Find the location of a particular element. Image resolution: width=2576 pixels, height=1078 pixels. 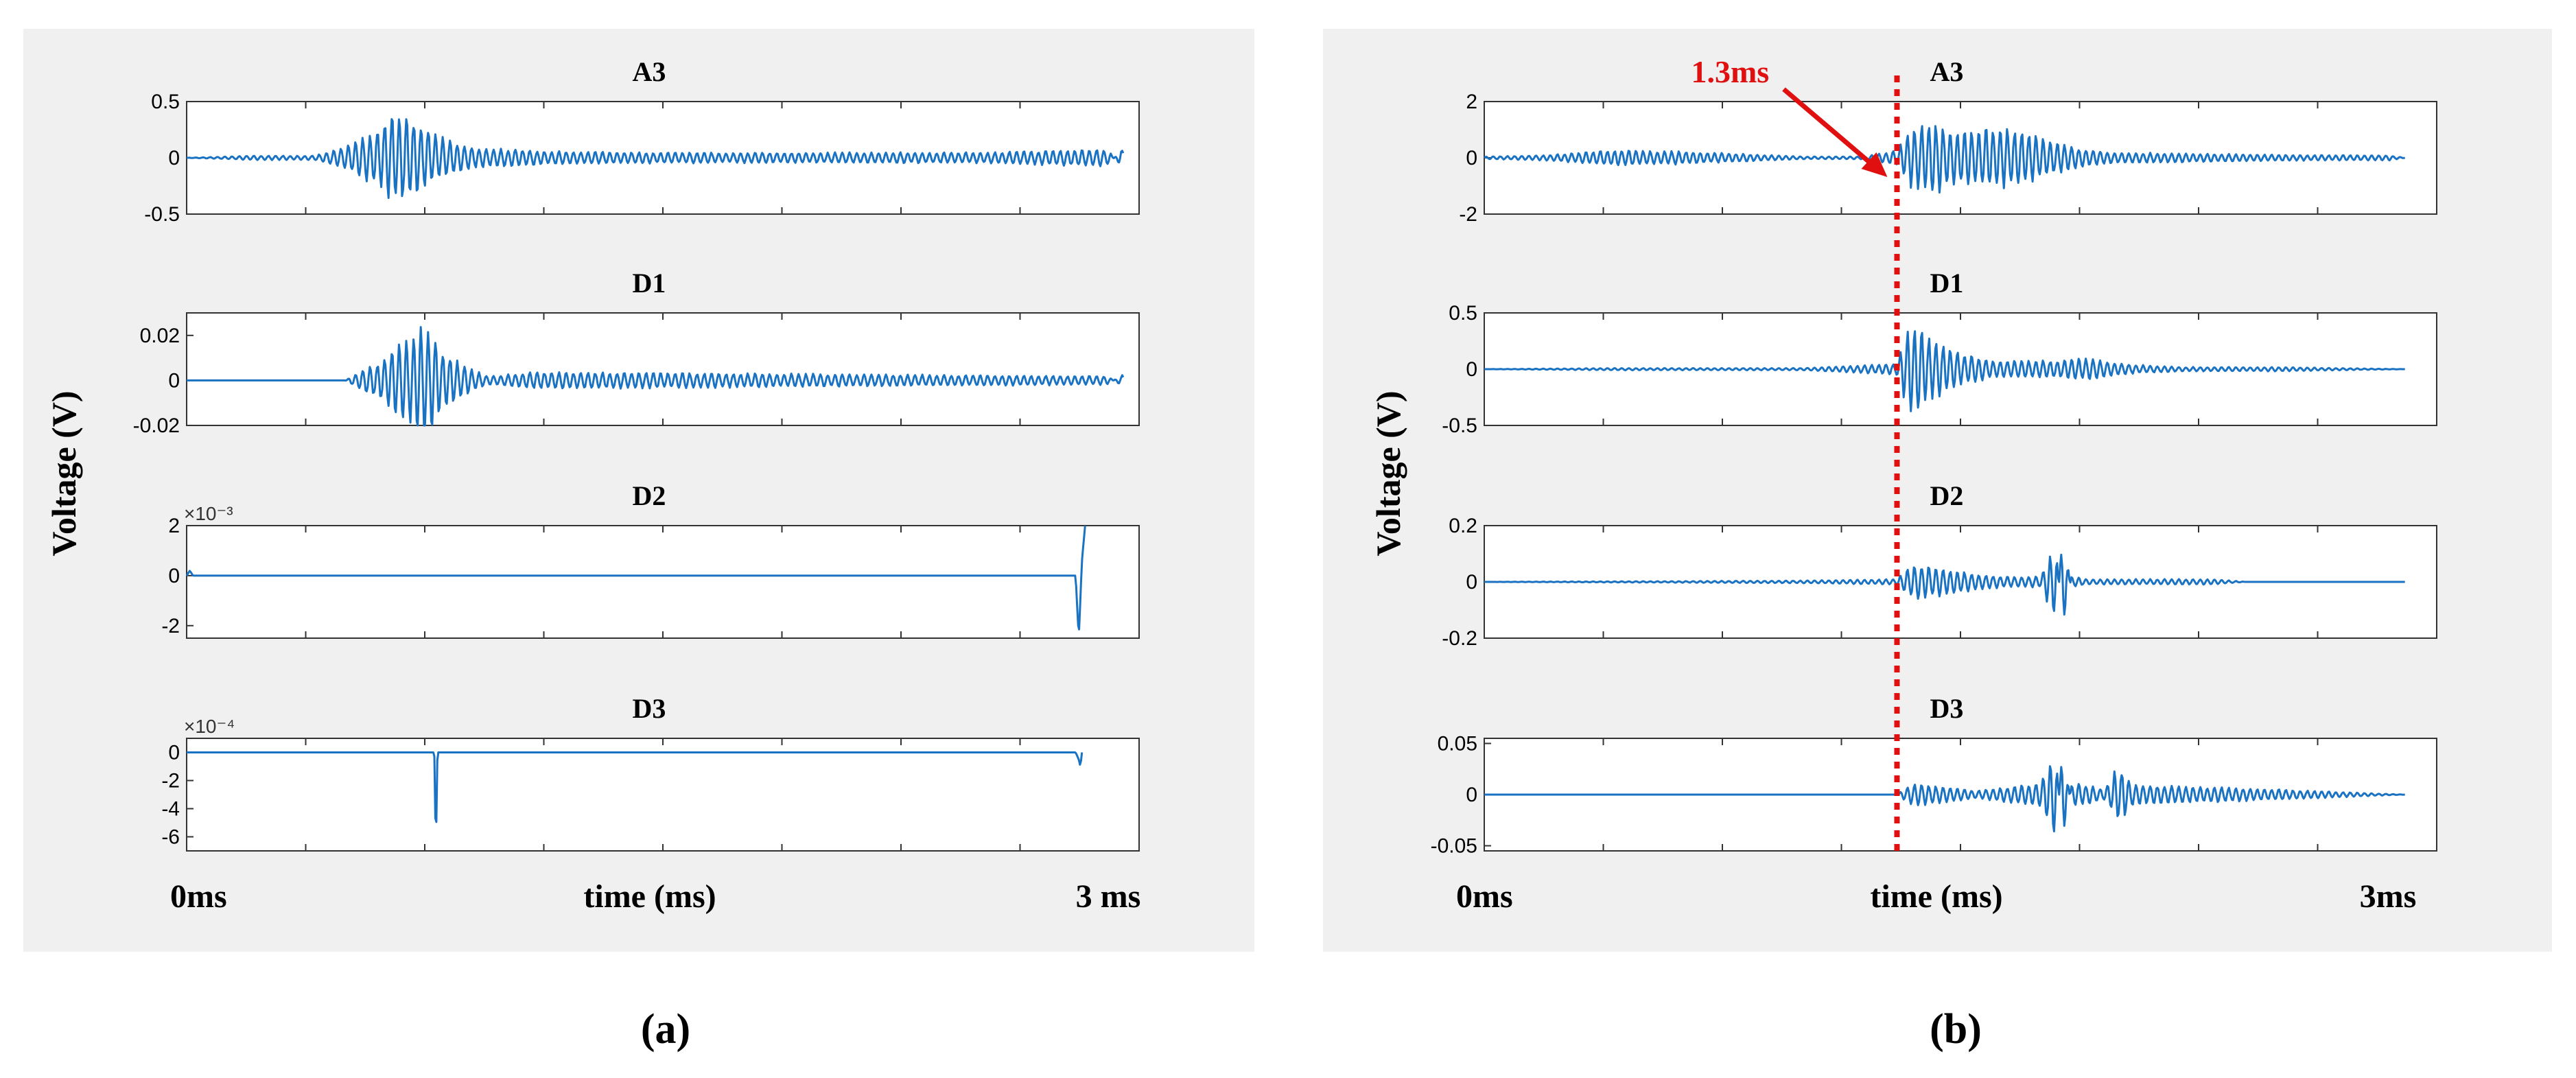

subplot-d3: -0.05 0 0.05 D3 is located at coordinates (1934, 776).